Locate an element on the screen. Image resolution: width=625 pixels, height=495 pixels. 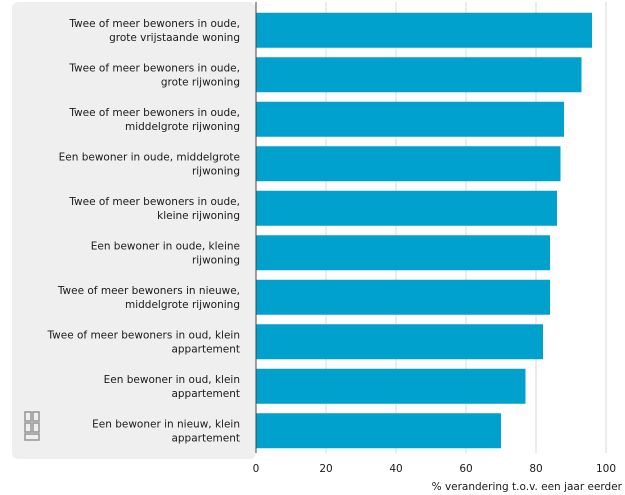
x-tick-label: 60 is located at coordinates (465, 469).